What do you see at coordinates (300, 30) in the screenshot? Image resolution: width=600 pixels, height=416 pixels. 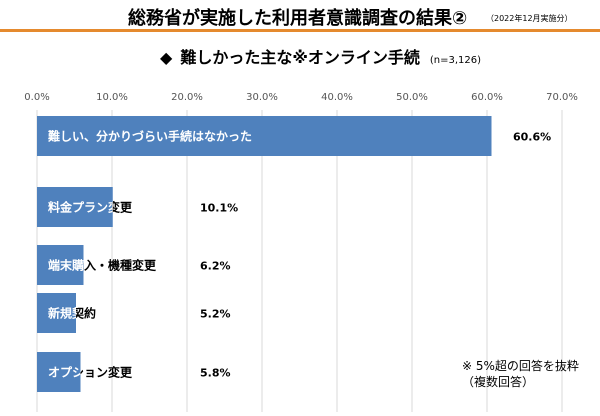 I see `title-underline` at bounding box center [300, 30].